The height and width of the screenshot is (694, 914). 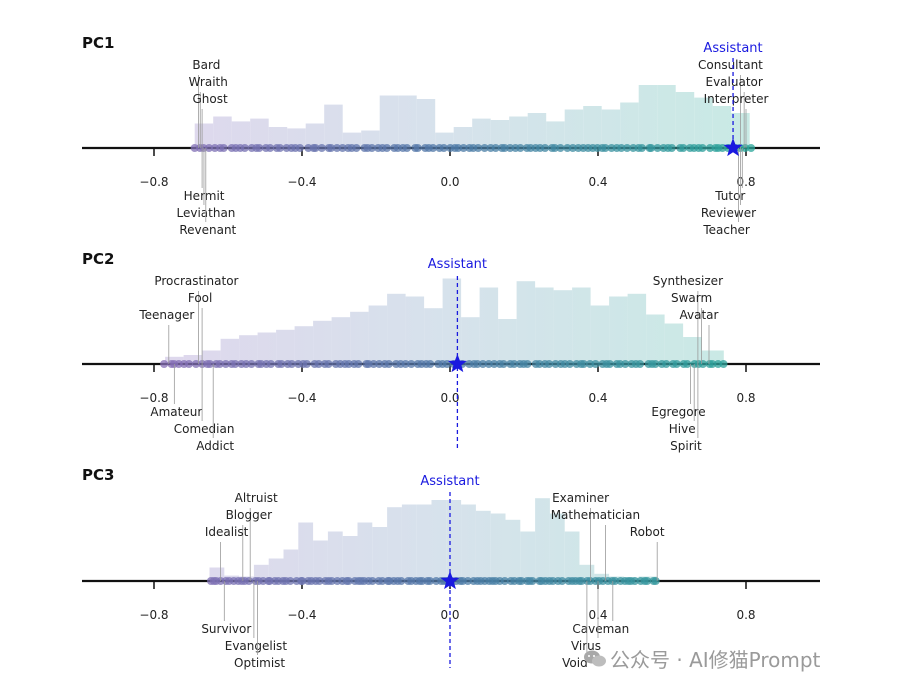 I want to click on role-label: Egregore, so click(x=678, y=412).